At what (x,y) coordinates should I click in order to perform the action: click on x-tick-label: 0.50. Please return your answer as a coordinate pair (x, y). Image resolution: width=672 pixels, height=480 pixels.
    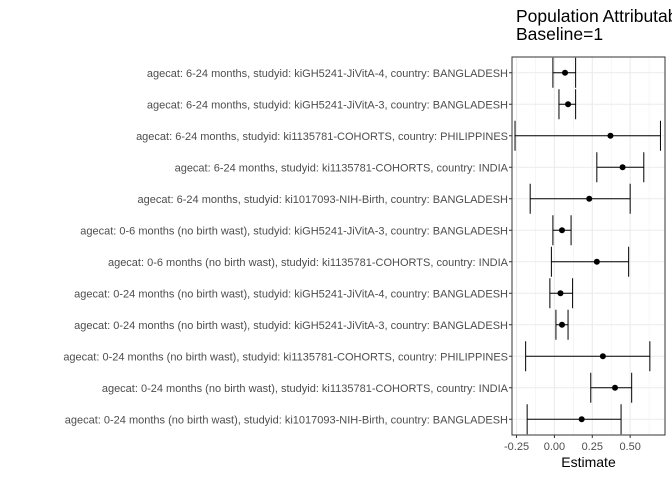
    Looking at the image, I should click on (629, 447).